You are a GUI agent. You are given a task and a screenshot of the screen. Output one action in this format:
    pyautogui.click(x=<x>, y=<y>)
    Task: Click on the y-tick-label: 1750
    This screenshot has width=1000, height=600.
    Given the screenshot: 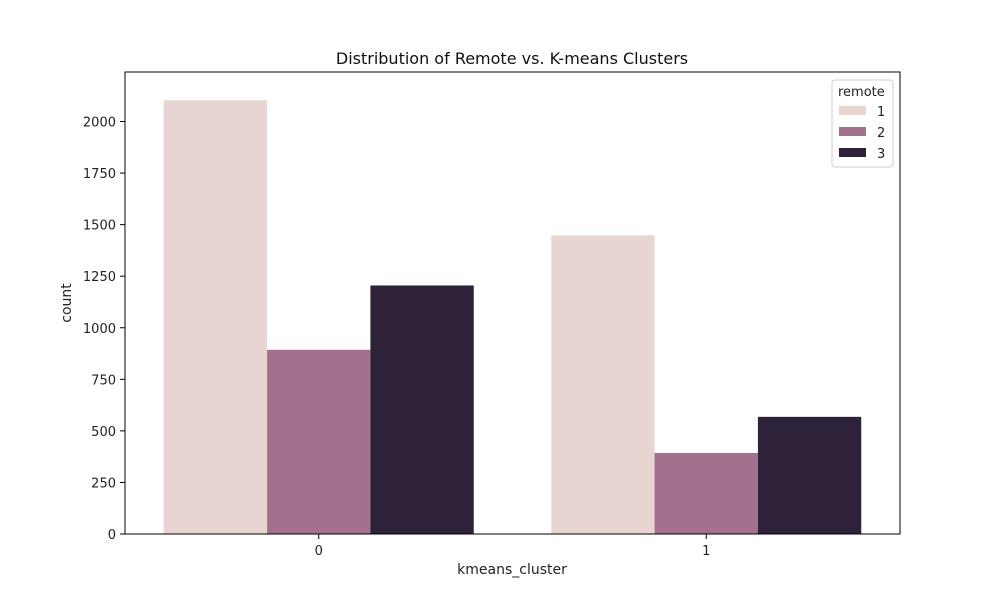 What is the action you would take?
    pyautogui.click(x=99, y=174)
    